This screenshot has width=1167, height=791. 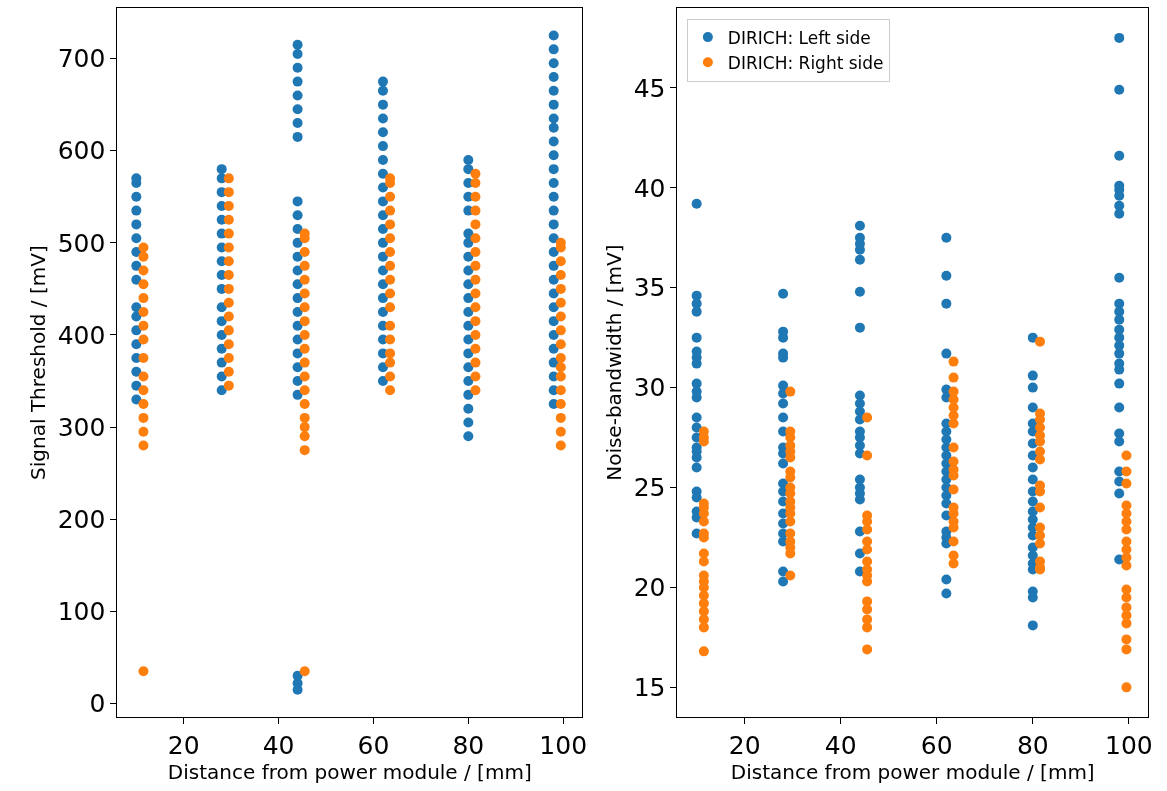 I want to click on y-tick-label: 30, so click(x=649, y=388).